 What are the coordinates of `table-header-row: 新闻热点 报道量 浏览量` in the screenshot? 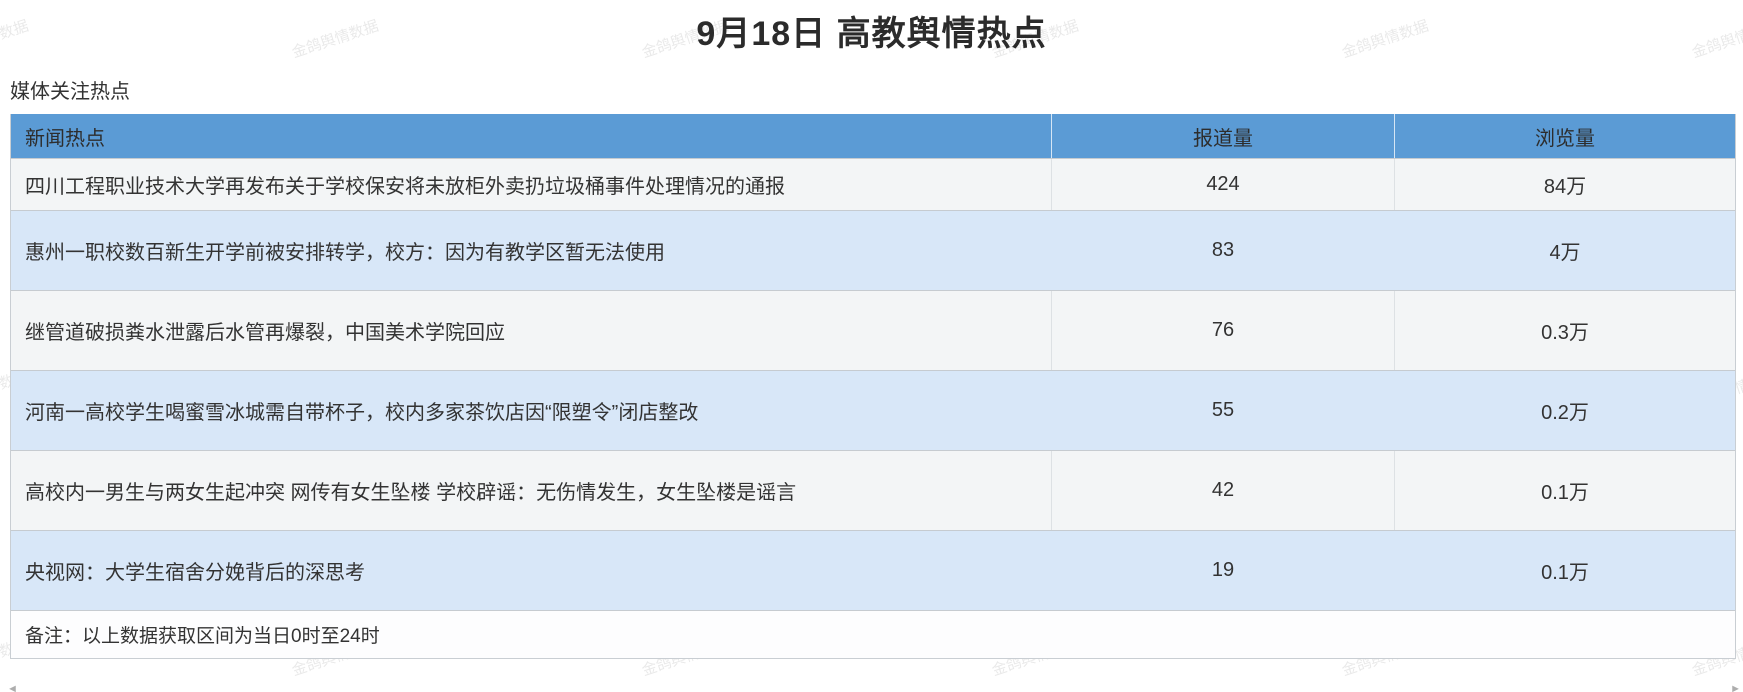 It's located at (873, 136).